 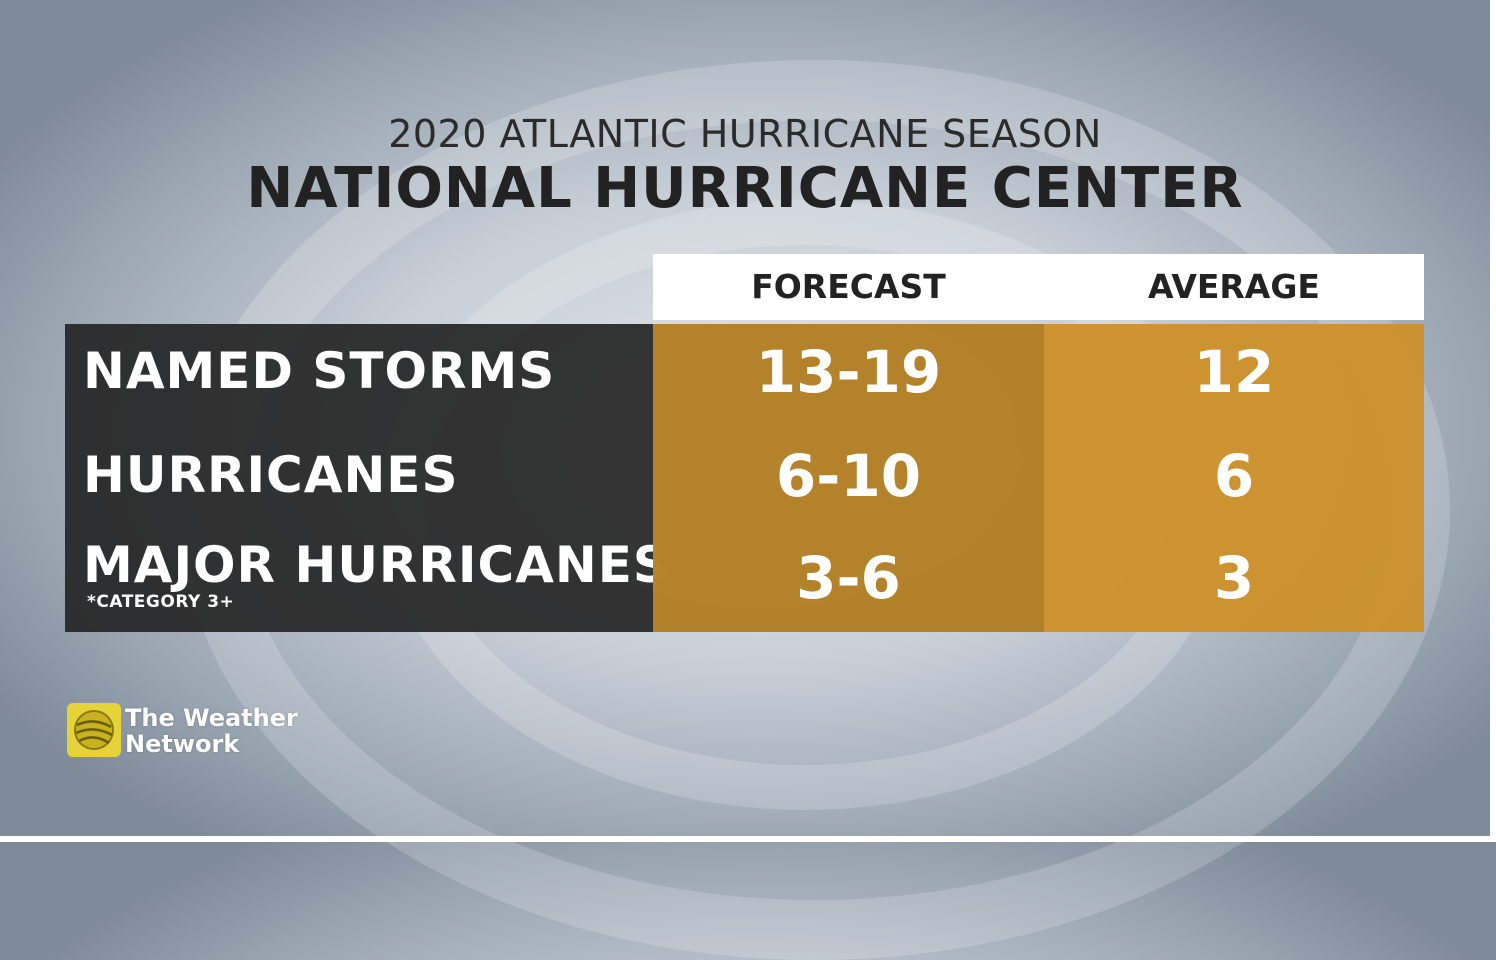 I want to click on logo-text-line2: Network, so click(x=182, y=744).